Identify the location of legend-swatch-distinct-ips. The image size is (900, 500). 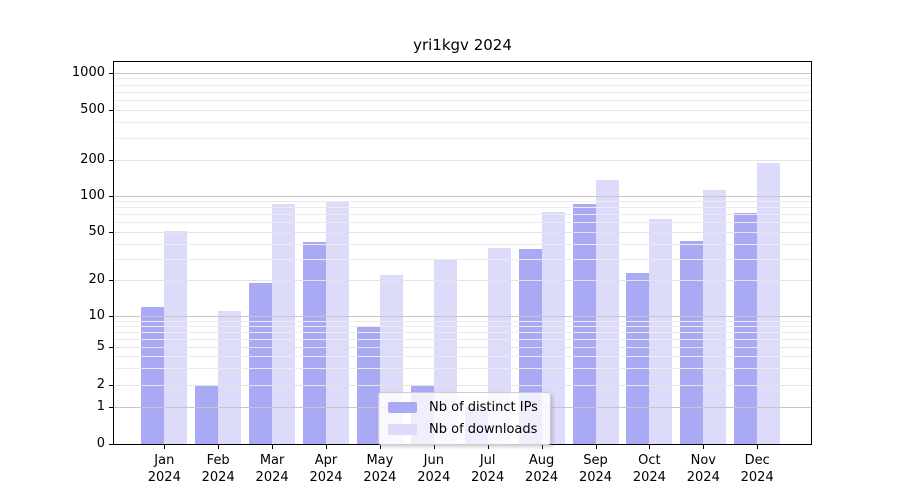
(402, 407).